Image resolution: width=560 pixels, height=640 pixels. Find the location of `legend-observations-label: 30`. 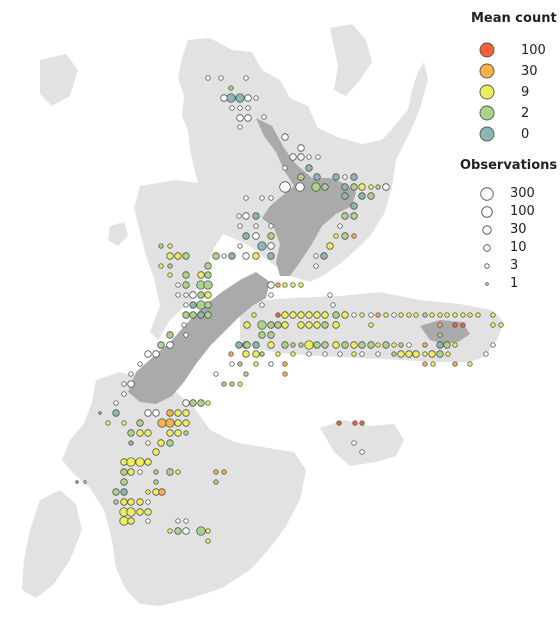

legend-observations-label: 30 is located at coordinates (518, 229).